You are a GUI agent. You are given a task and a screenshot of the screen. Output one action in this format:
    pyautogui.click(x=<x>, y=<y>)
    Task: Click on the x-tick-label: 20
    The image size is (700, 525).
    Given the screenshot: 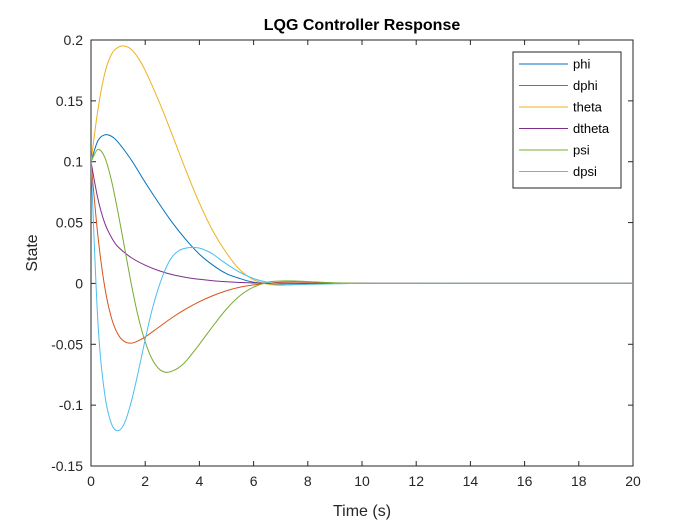 What is the action you would take?
    pyautogui.click(x=633, y=481)
    